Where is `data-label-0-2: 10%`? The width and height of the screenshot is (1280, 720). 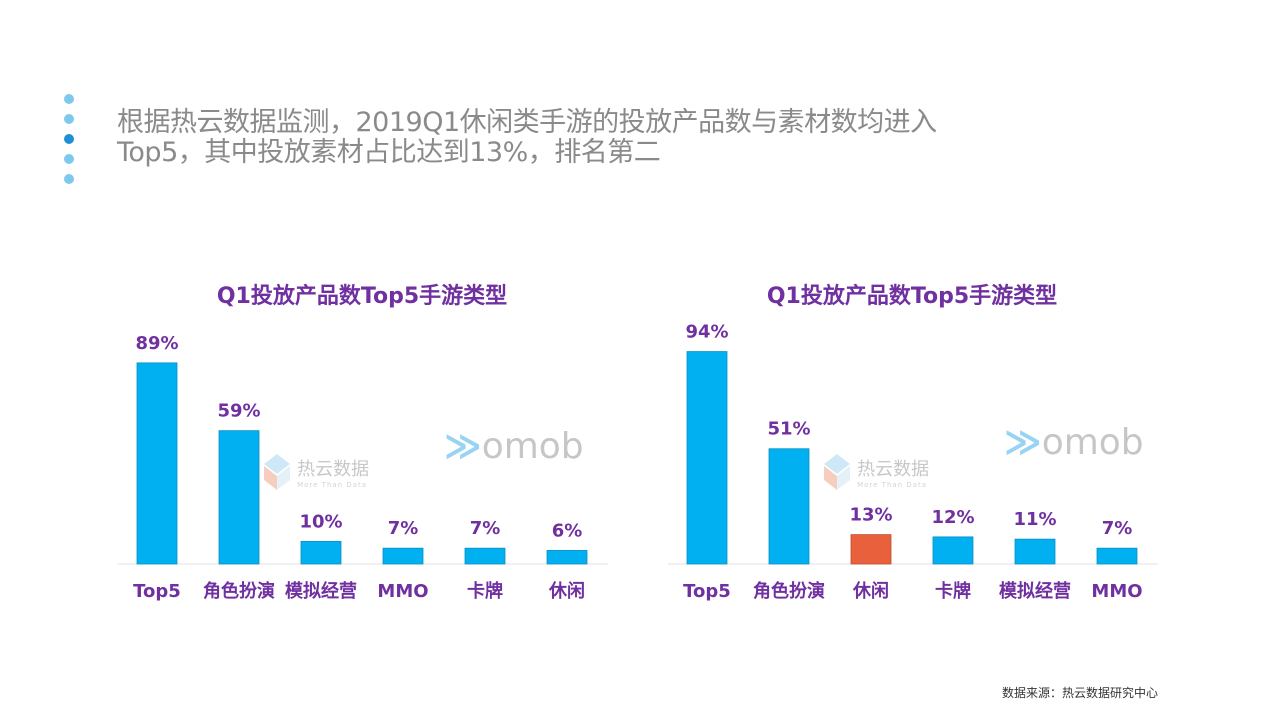 data-label-0-2: 10% is located at coordinates (320, 521).